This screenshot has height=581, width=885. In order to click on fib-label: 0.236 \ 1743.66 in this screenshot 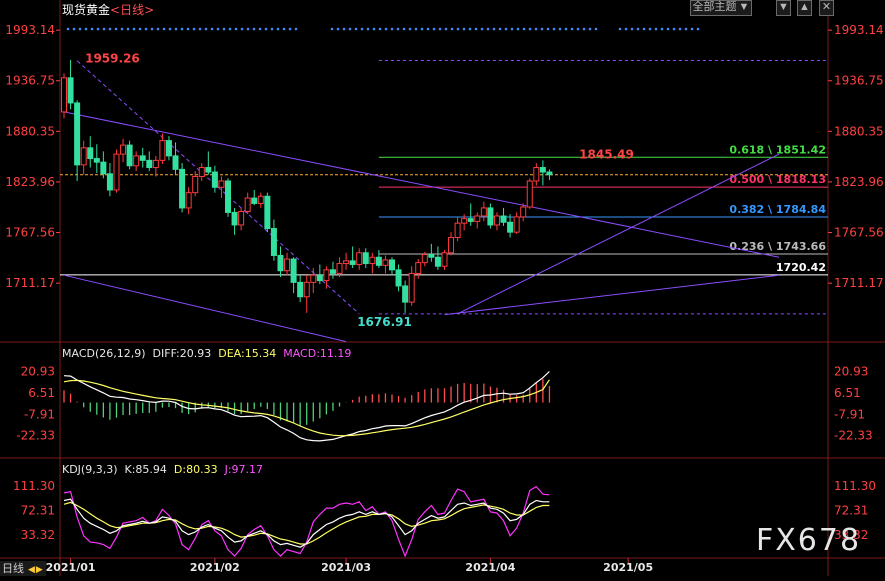, I will do `click(777, 246)`.